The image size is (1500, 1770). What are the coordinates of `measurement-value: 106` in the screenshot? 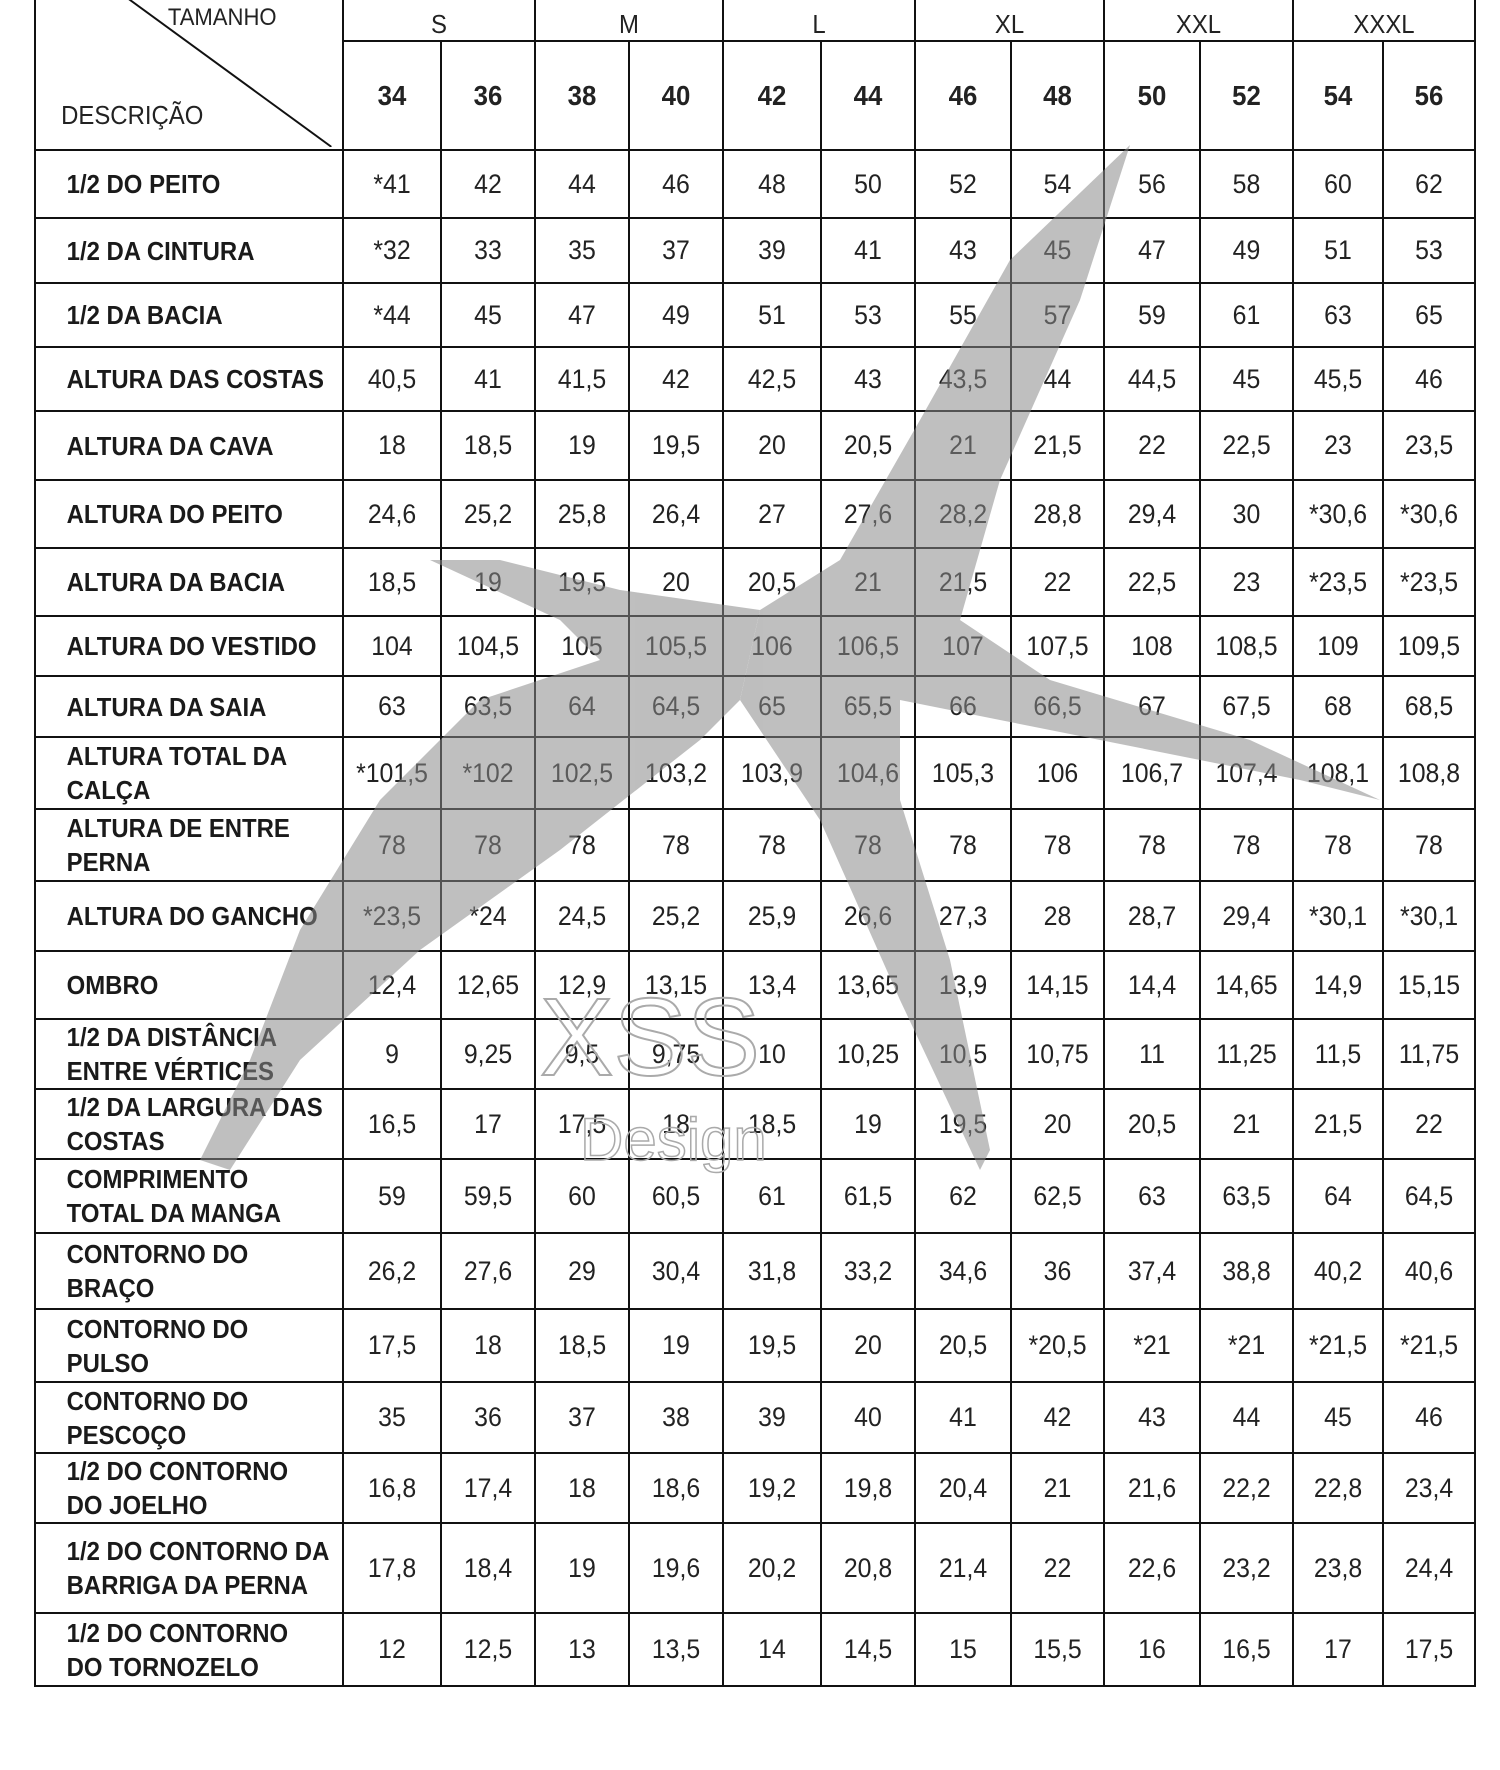 It's located at (772, 646).